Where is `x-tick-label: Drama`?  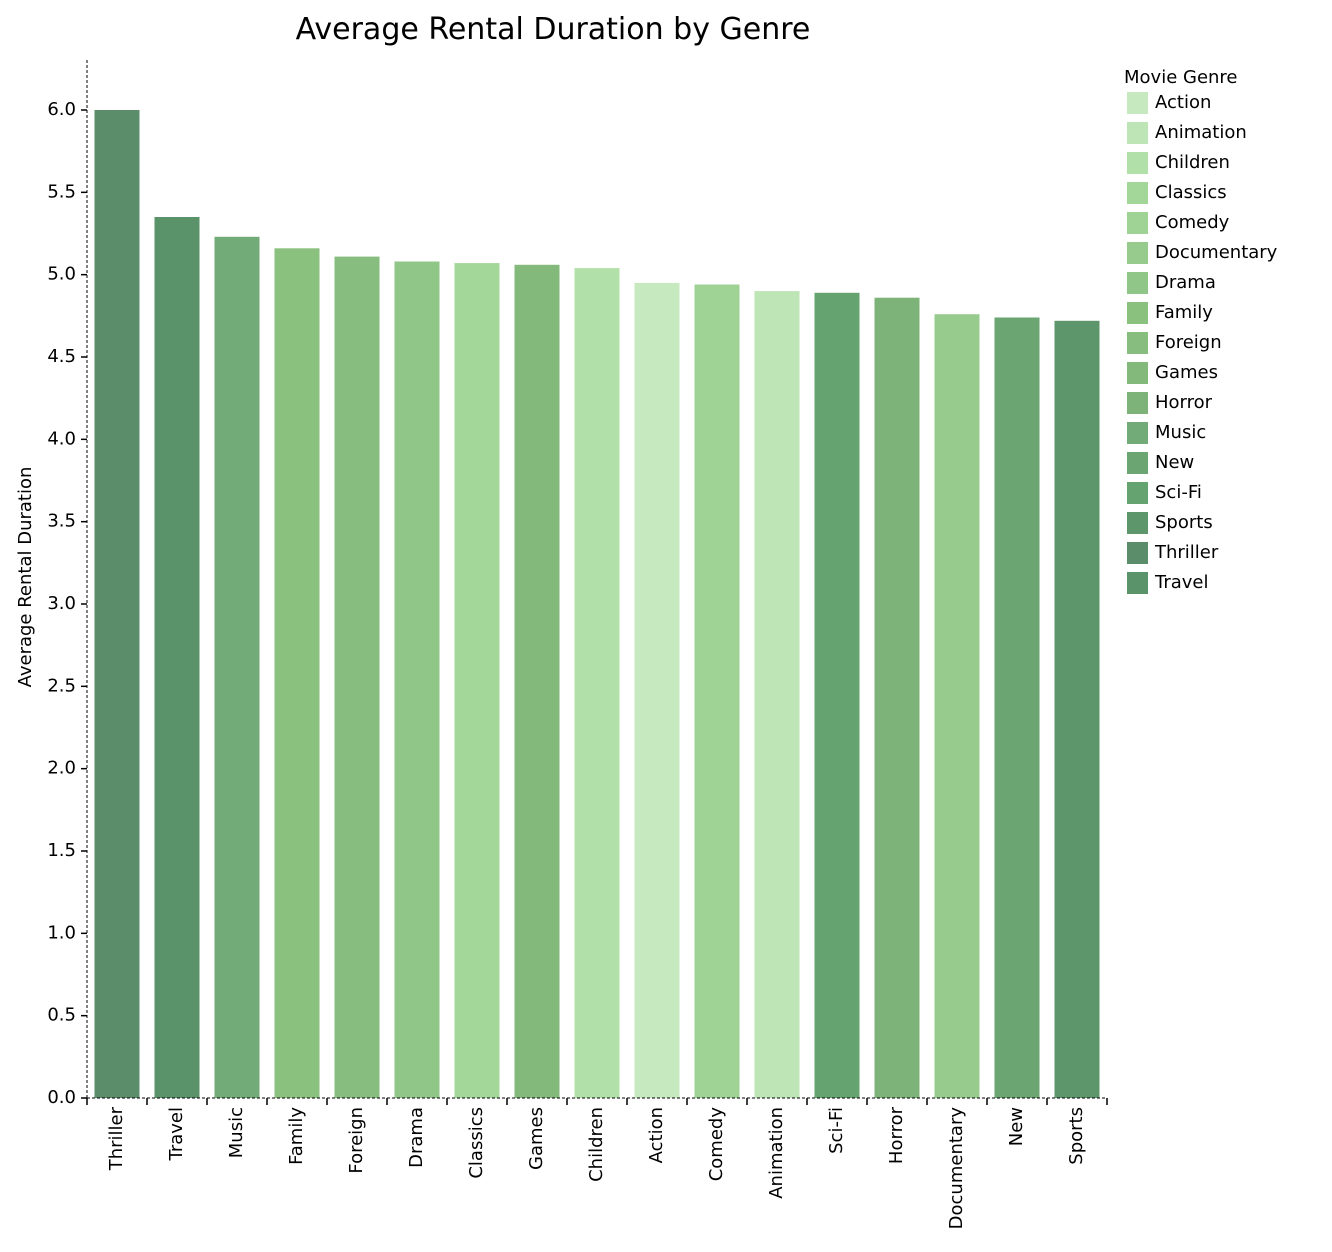 x-tick-label: Drama is located at coordinates (416, 1137).